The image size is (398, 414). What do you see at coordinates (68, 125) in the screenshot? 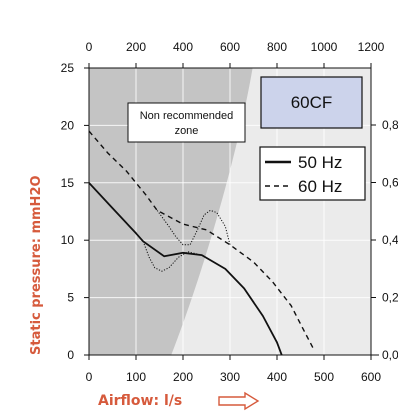
I see `y-tick-label: 20` at bounding box center [68, 125].